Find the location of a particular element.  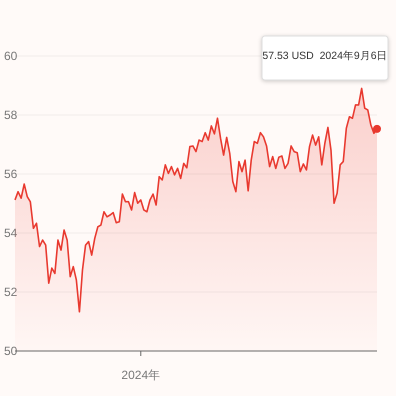

y-tick-label: 60 is located at coordinates (11, 55).